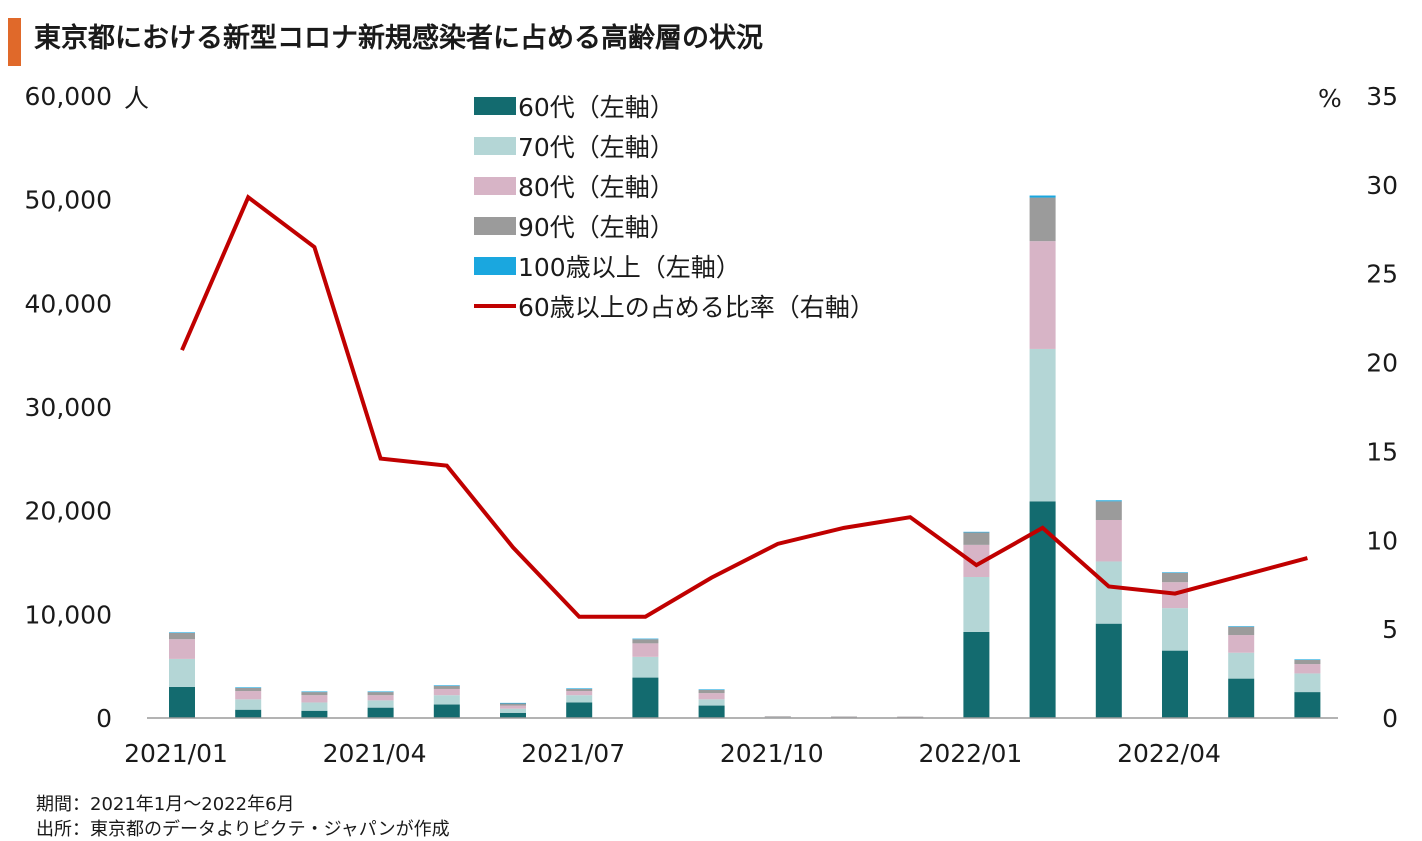 The height and width of the screenshot is (841, 1422). I want to click on legend-label-70s: 70代（左軸）, so click(596, 147).